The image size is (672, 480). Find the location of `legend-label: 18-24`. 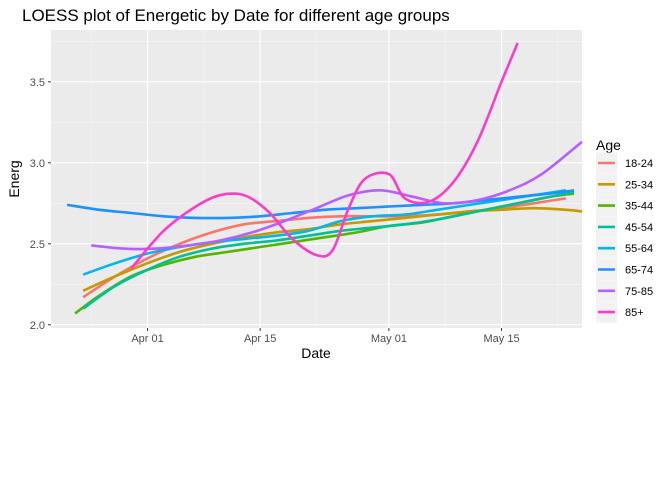

legend-label: 18-24 is located at coordinates (639, 164).